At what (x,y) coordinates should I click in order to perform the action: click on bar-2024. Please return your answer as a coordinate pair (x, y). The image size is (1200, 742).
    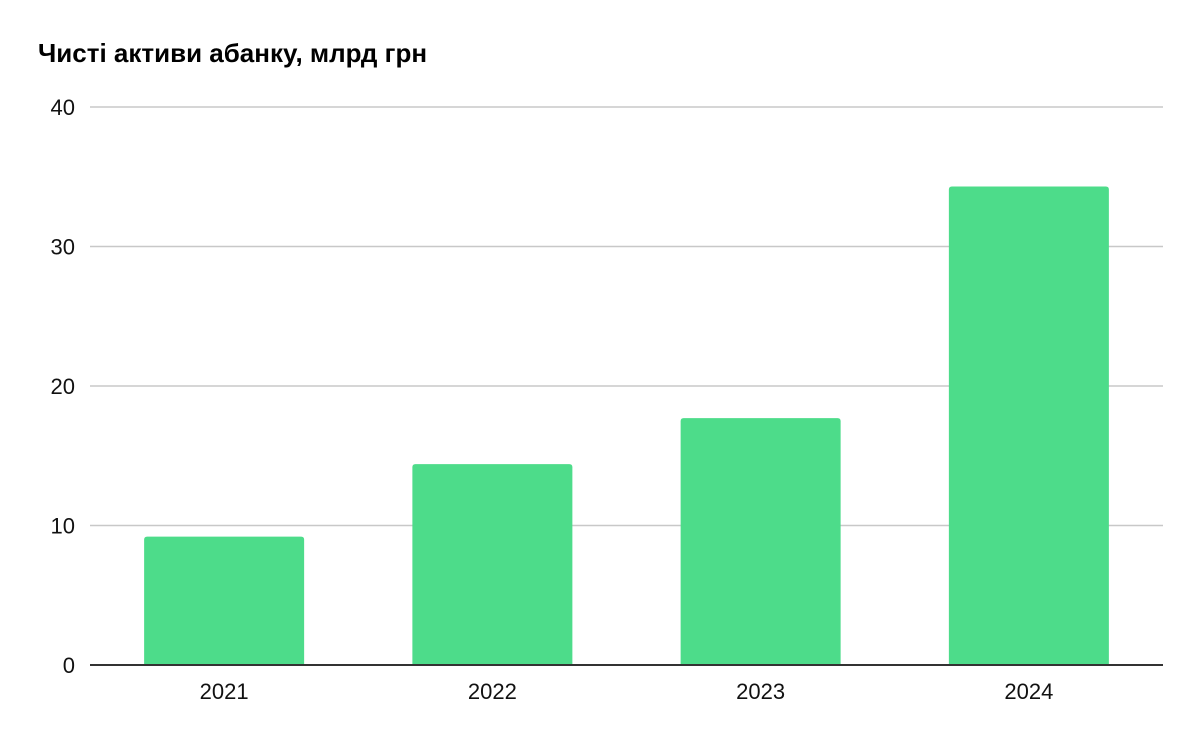
    Looking at the image, I should click on (1028, 425).